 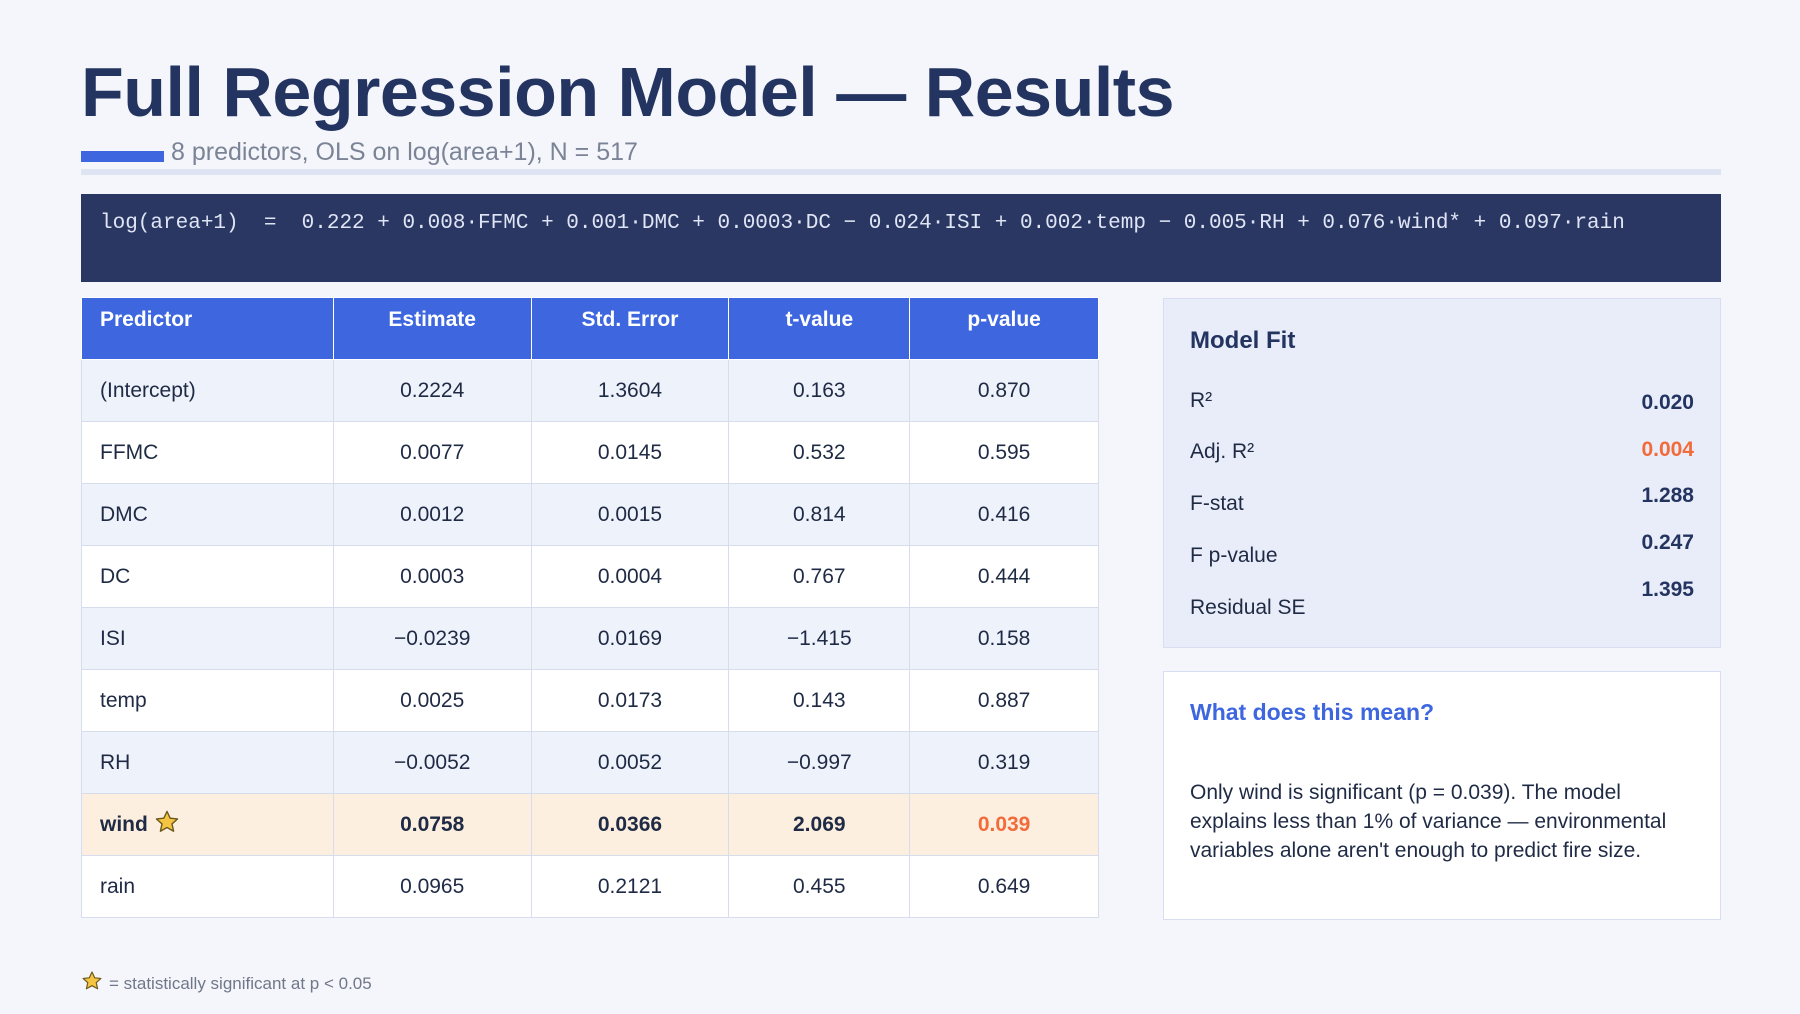 What do you see at coordinates (1248, 607) in the screenshot?
I see `fit-label-residual-se: Residual SE` at bounding box center [1248, 607].